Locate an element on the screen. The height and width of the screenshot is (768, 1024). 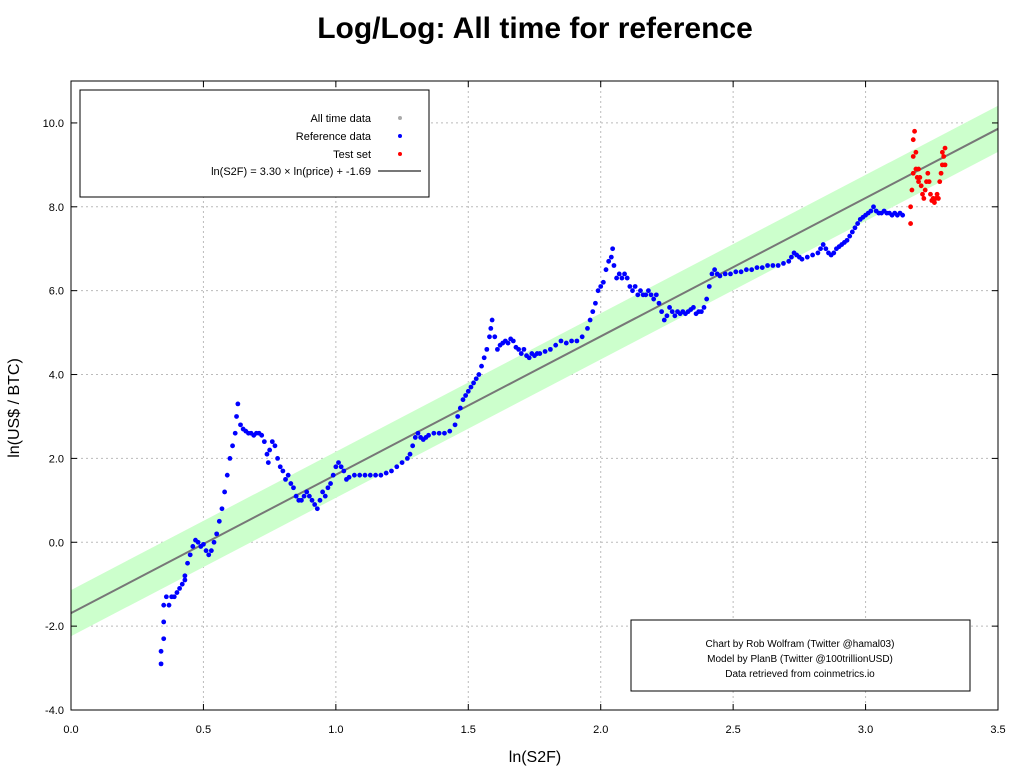
x-tick-label: 0.5 is located at coordinates (203, 730).